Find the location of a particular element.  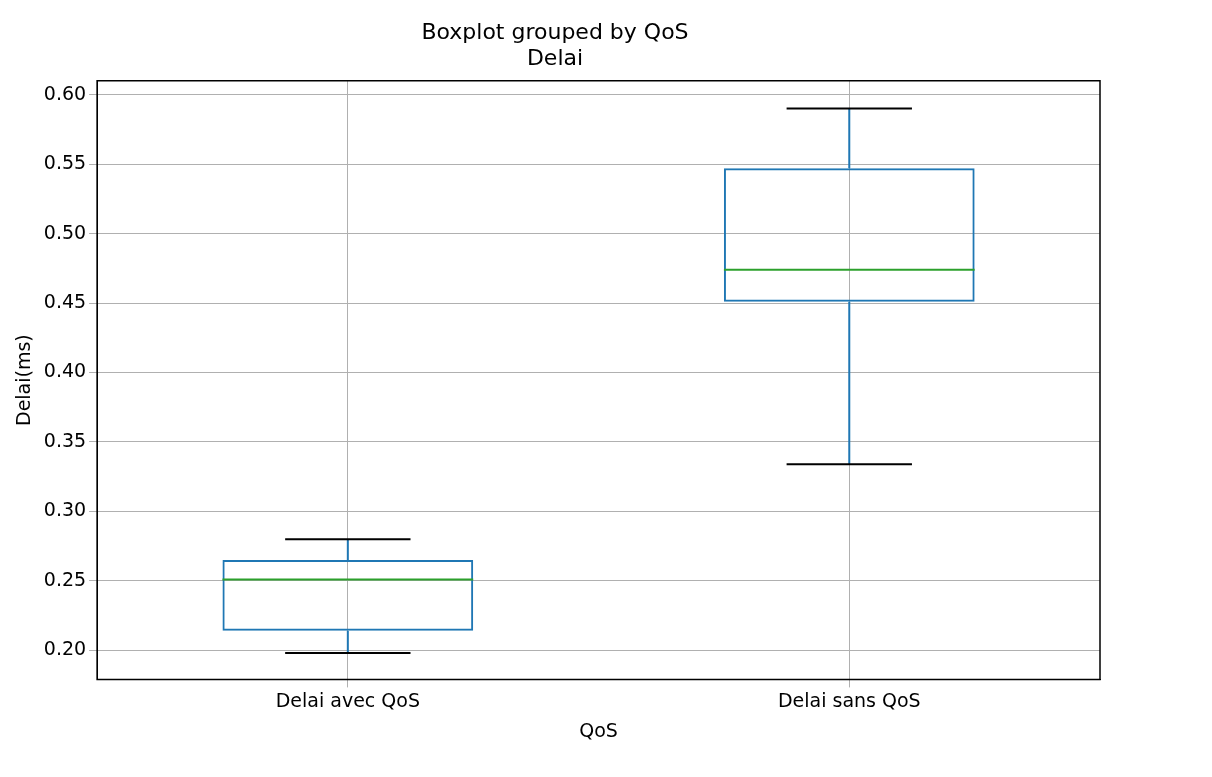

y-tick-label: 0.40 is located at coordinates (65, 370).